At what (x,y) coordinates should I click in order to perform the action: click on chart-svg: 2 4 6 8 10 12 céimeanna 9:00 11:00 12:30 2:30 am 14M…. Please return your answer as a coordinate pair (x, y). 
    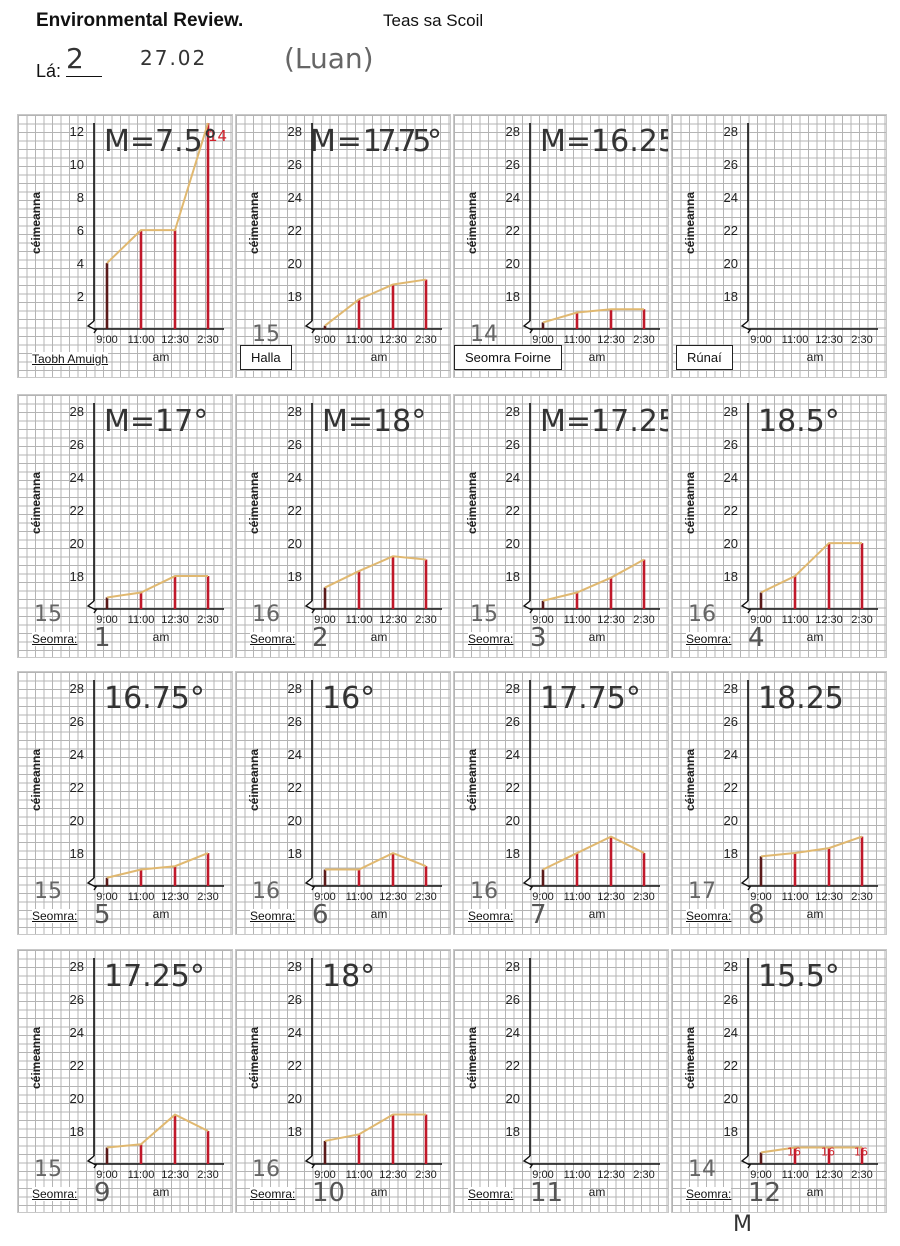
    Looking at the image, I should click on (128, 243).